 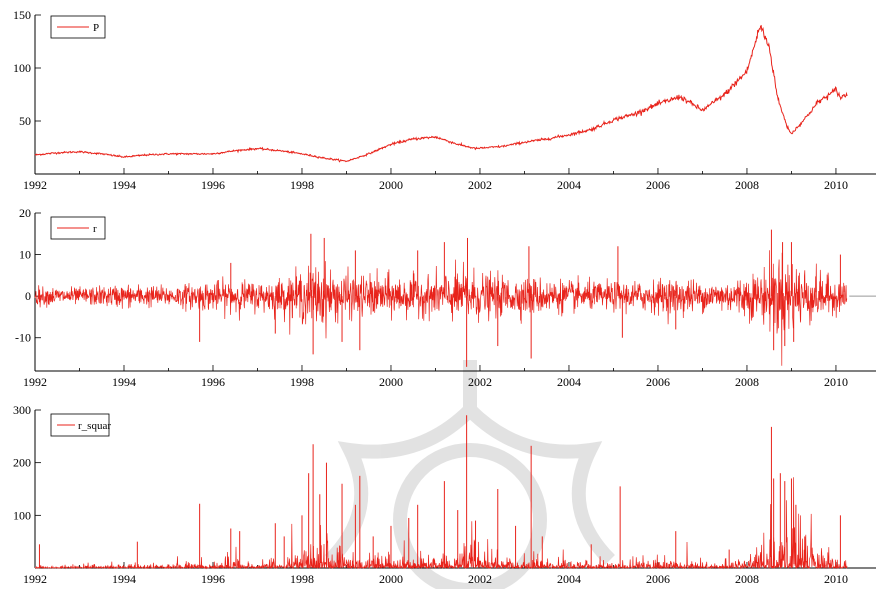 I want to click on y-tick-label: 0, so click(x=28, y=296).